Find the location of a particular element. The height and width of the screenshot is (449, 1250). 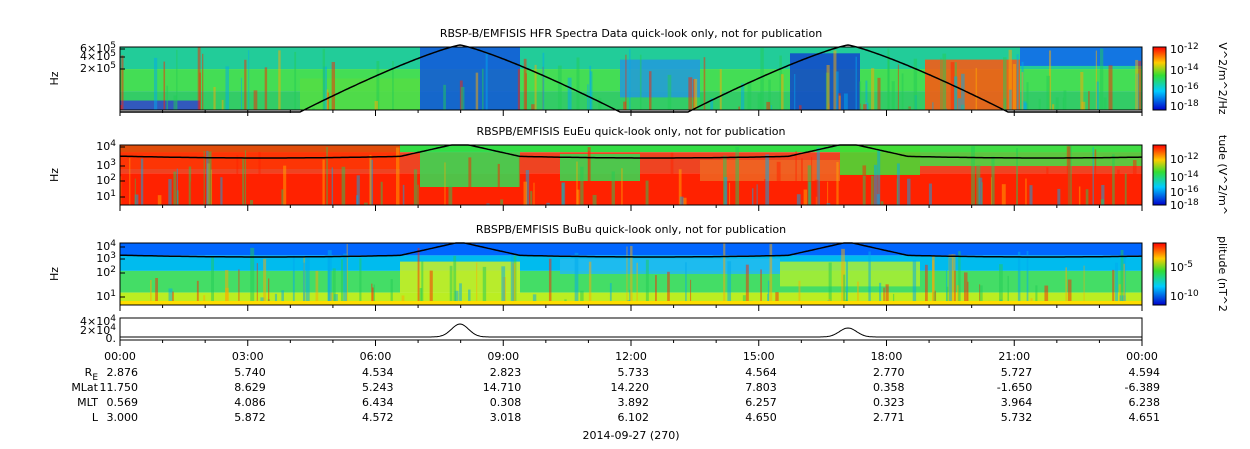

ephemeris-value: -6.389 is located at coordinates (1142, 387).